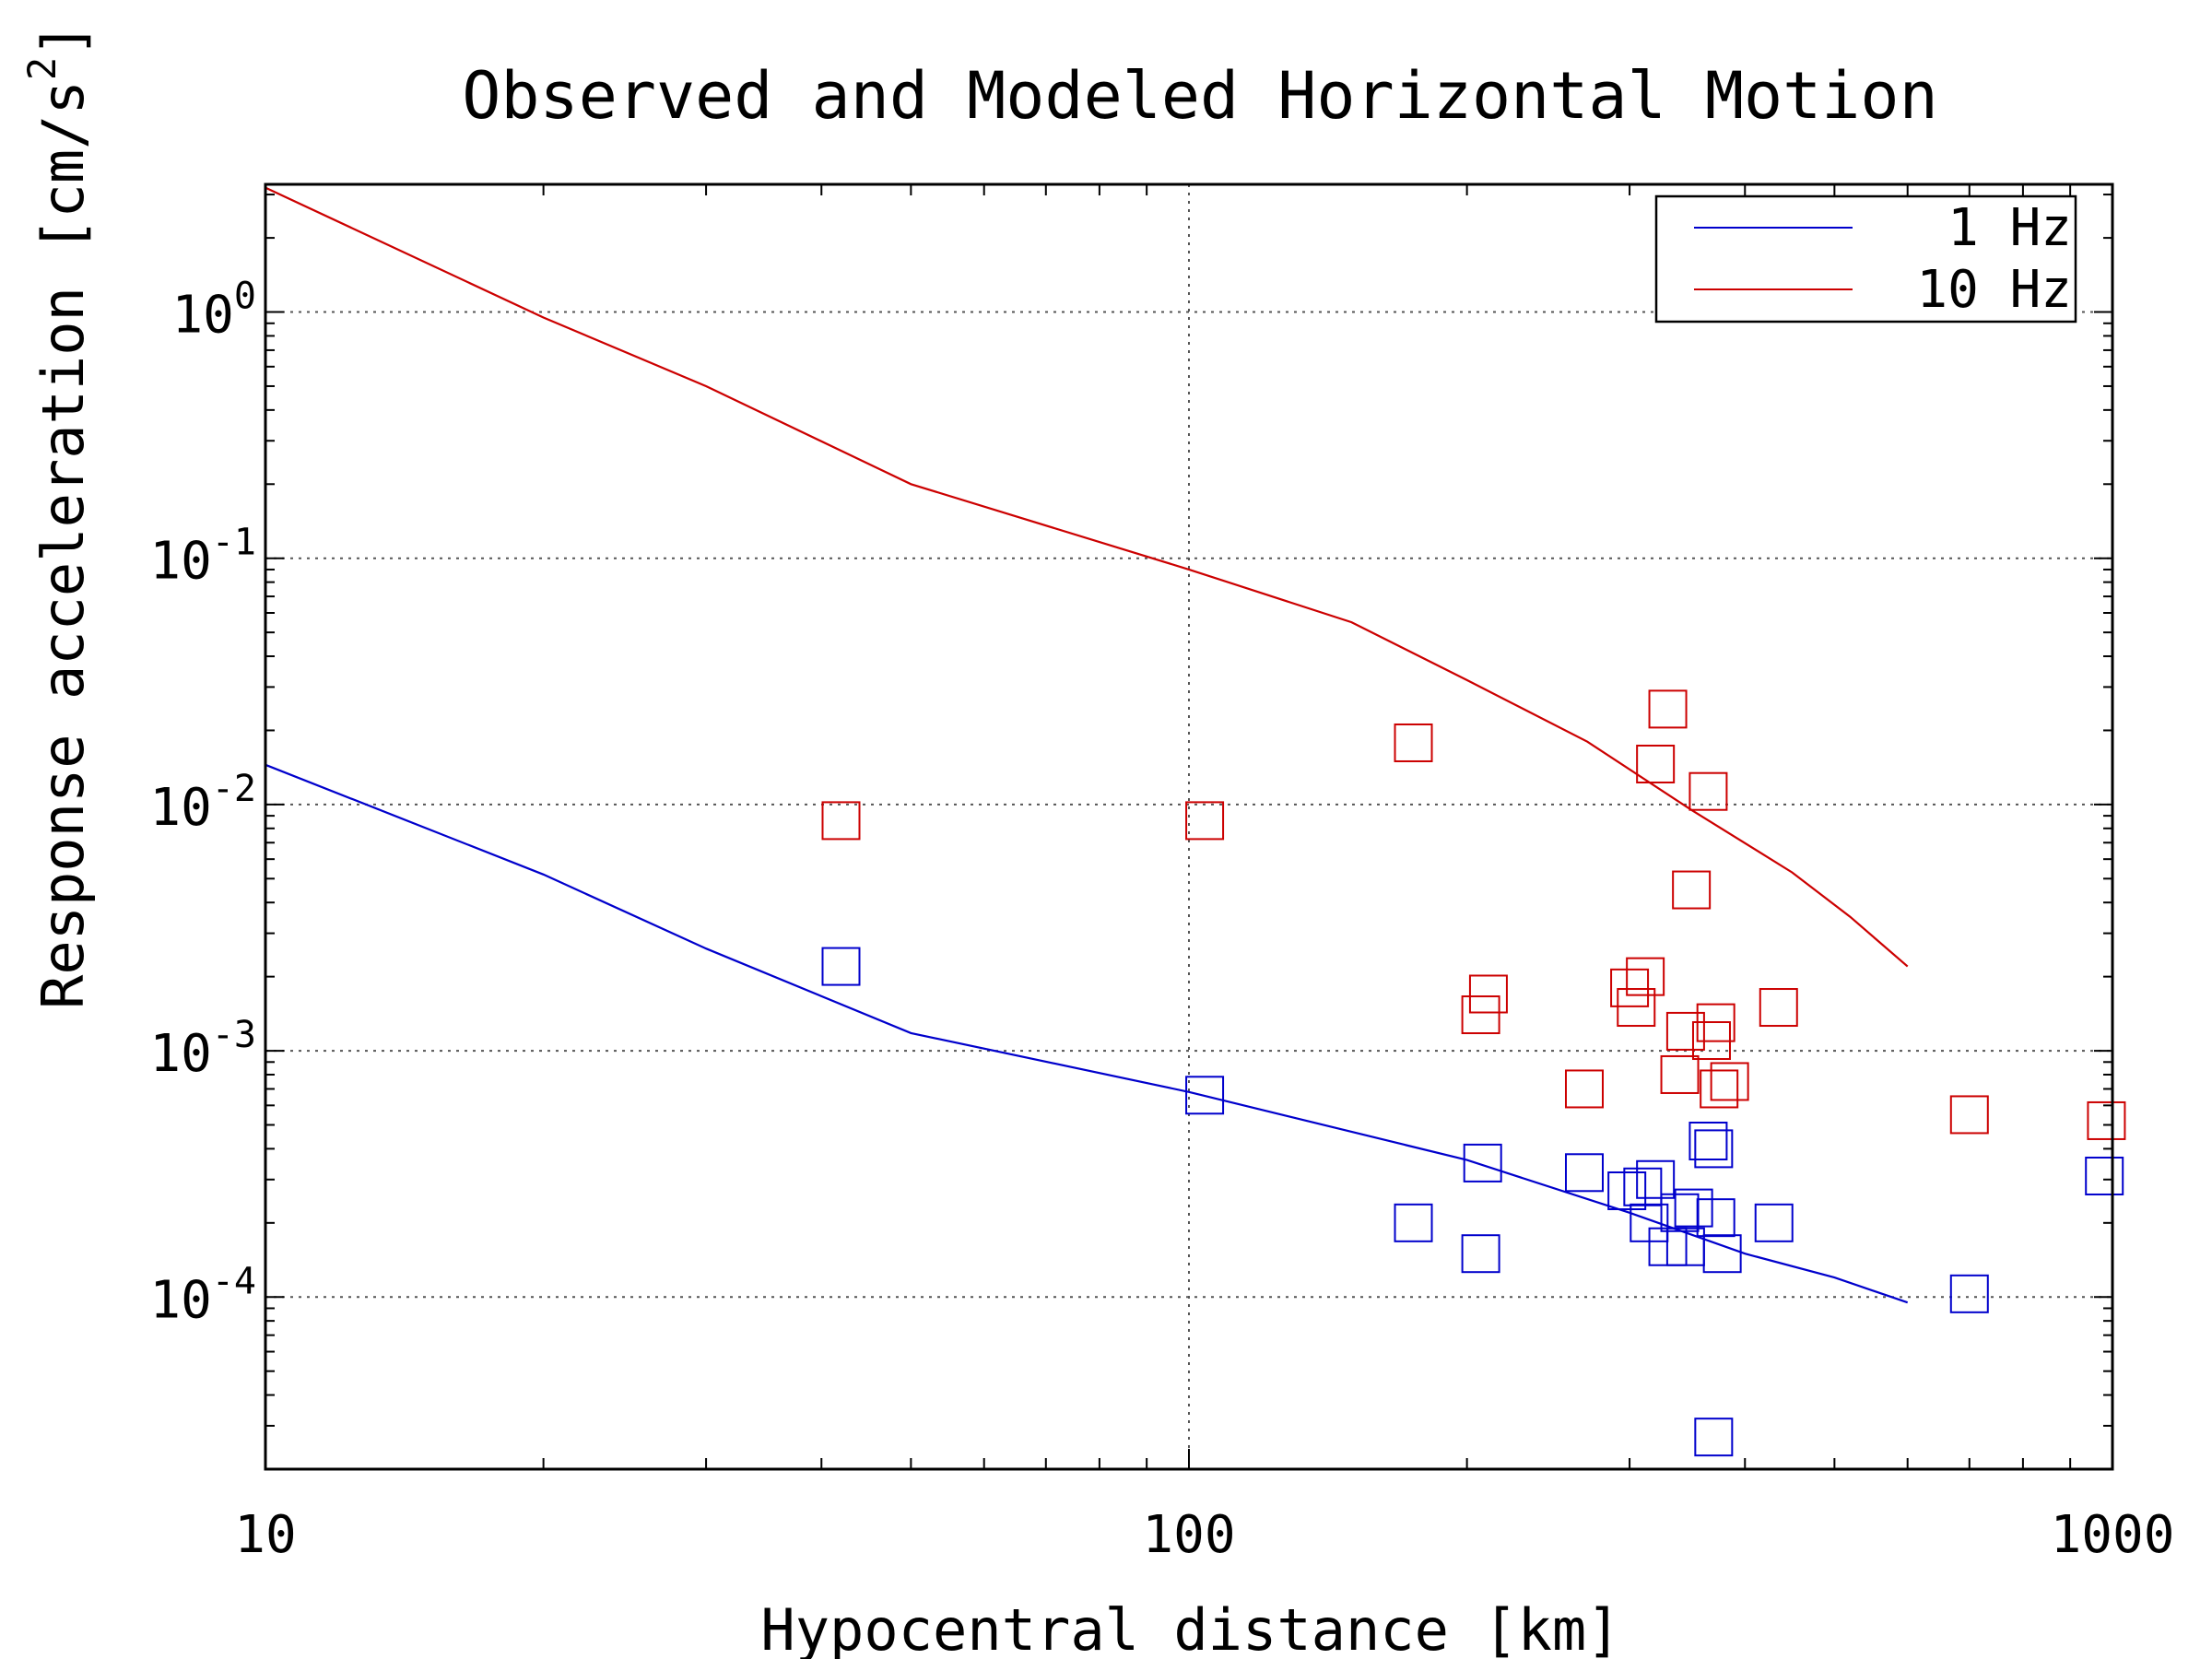 The height and width of the screenshot is (1659, 2212). Describe the element at coordinates (1199, 96) in the screenshot. I see `chart-title: Observed and Modeled Horizontal Motion` at that location.